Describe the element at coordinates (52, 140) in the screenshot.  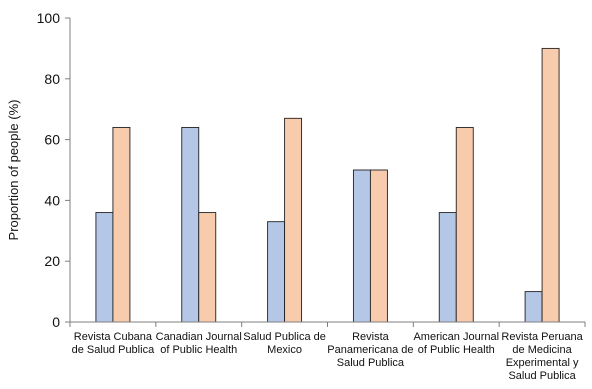
I see `y-tick-label: 60` at that location.